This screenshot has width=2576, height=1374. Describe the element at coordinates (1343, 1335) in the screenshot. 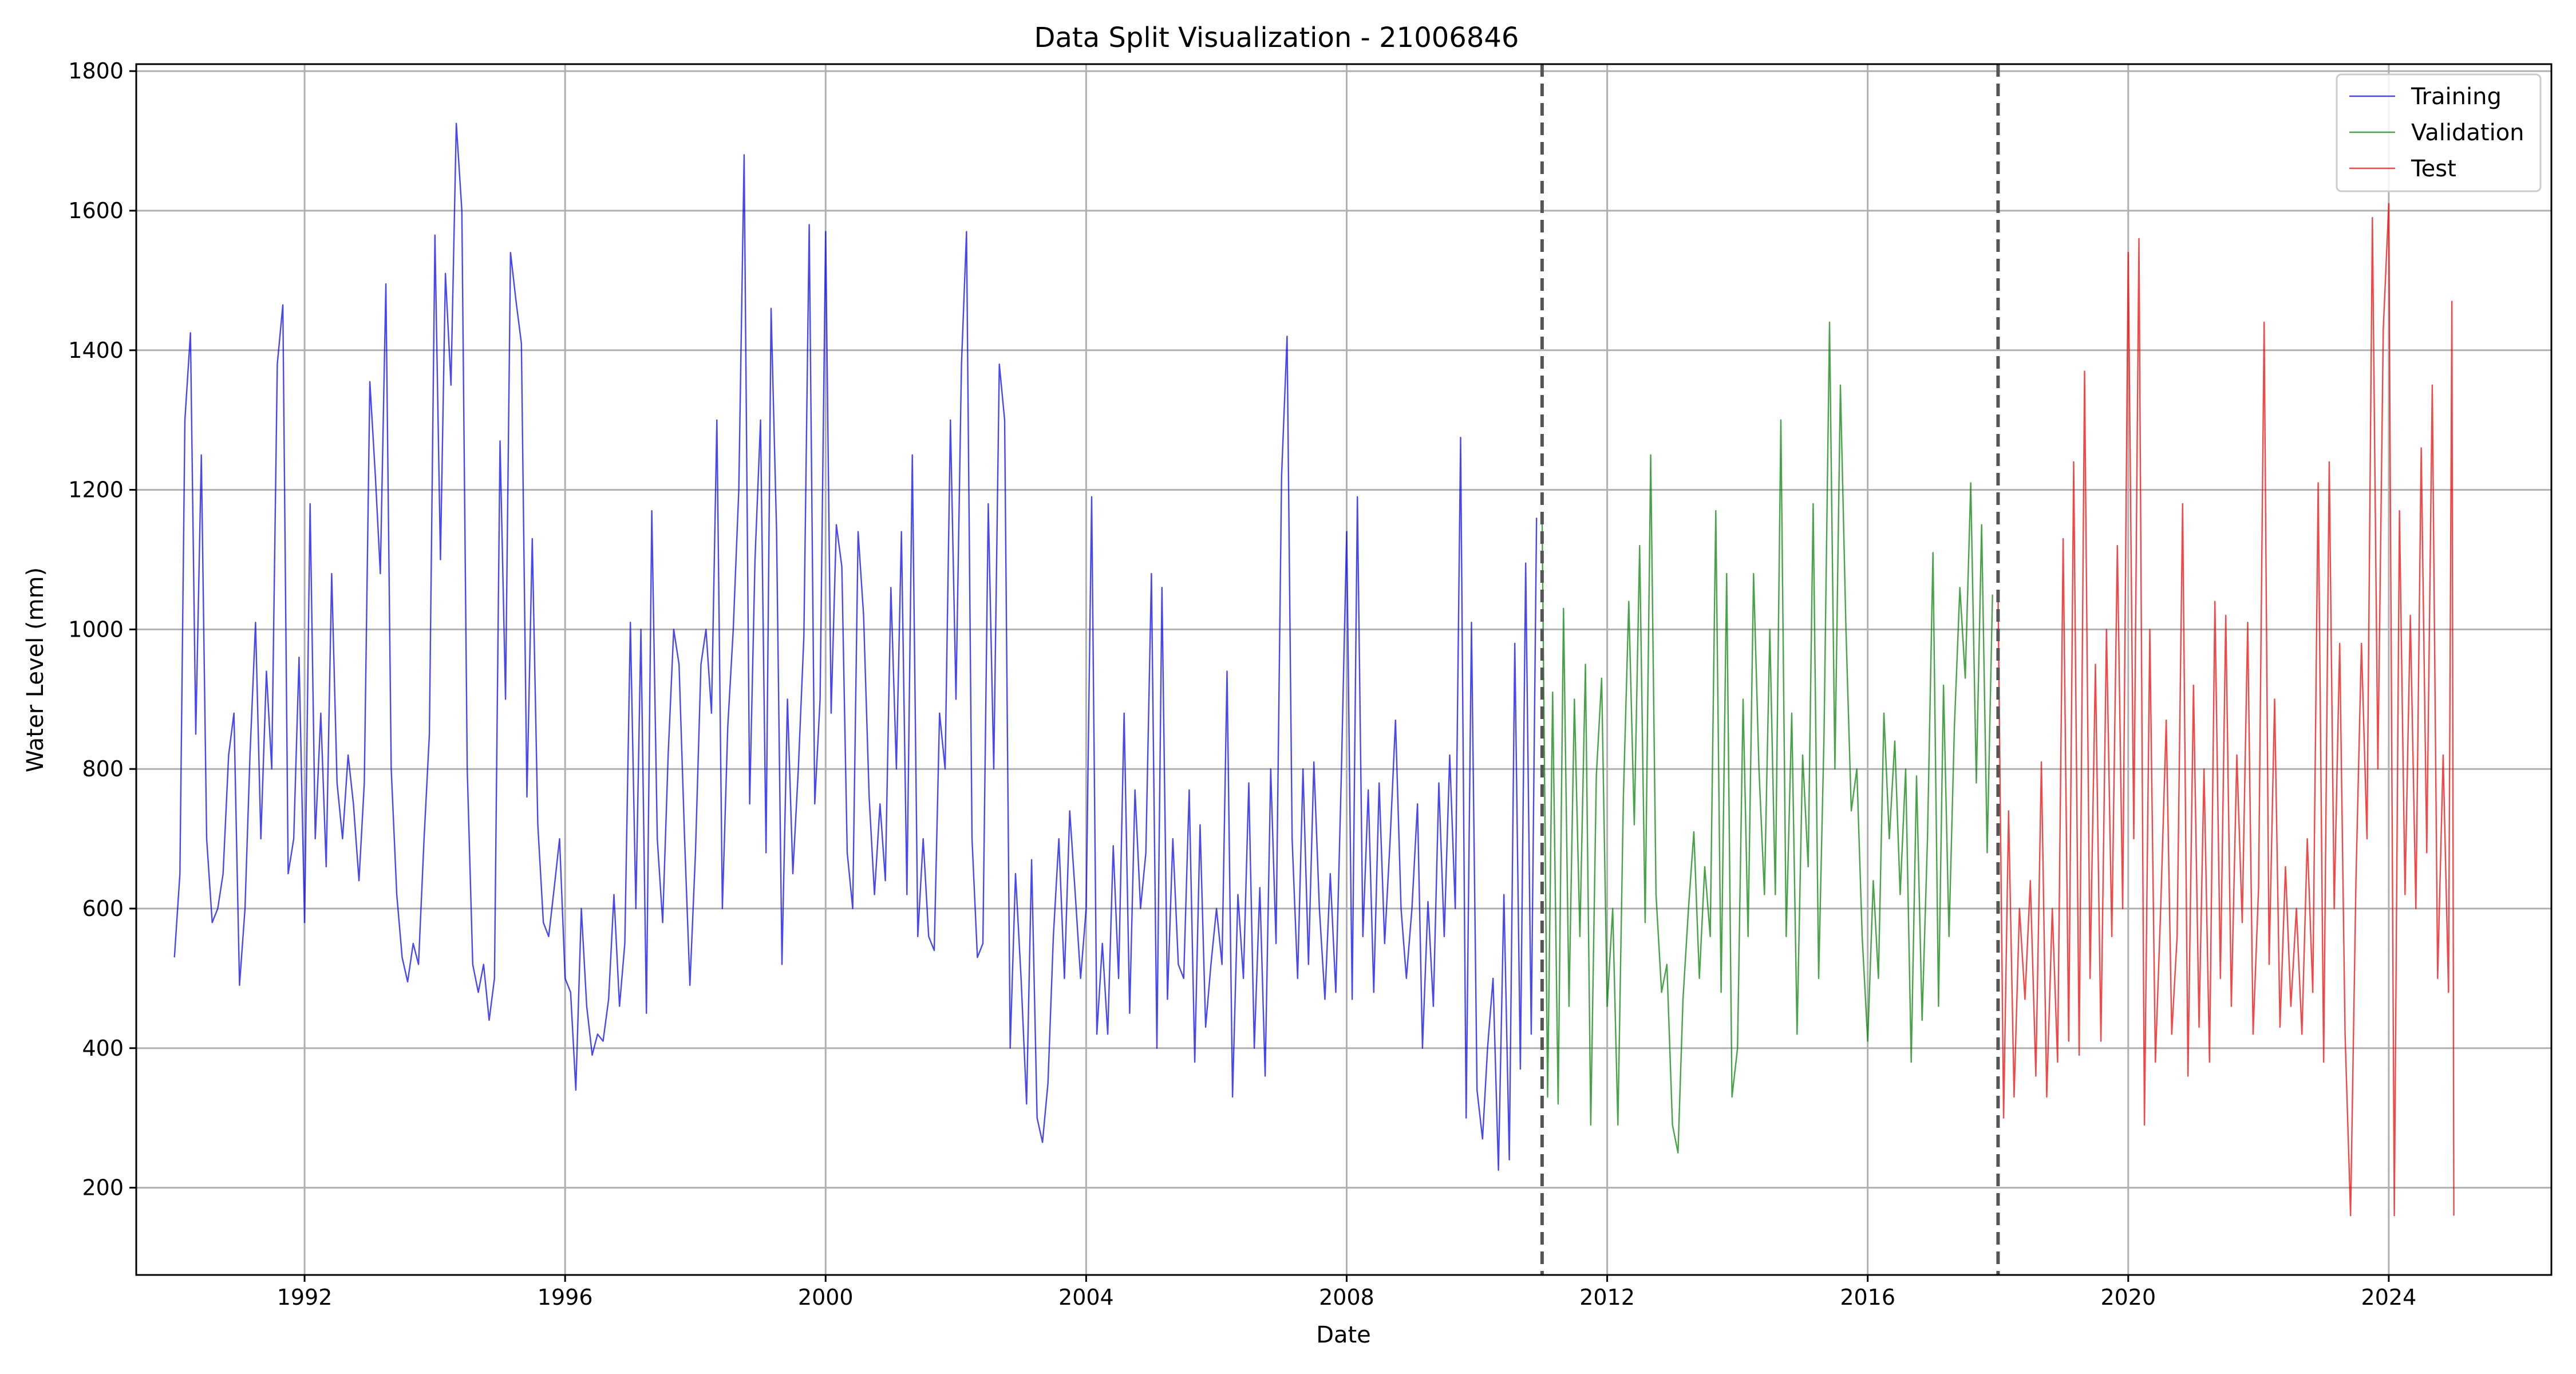

I see `x-axis-label: Date` at that location.